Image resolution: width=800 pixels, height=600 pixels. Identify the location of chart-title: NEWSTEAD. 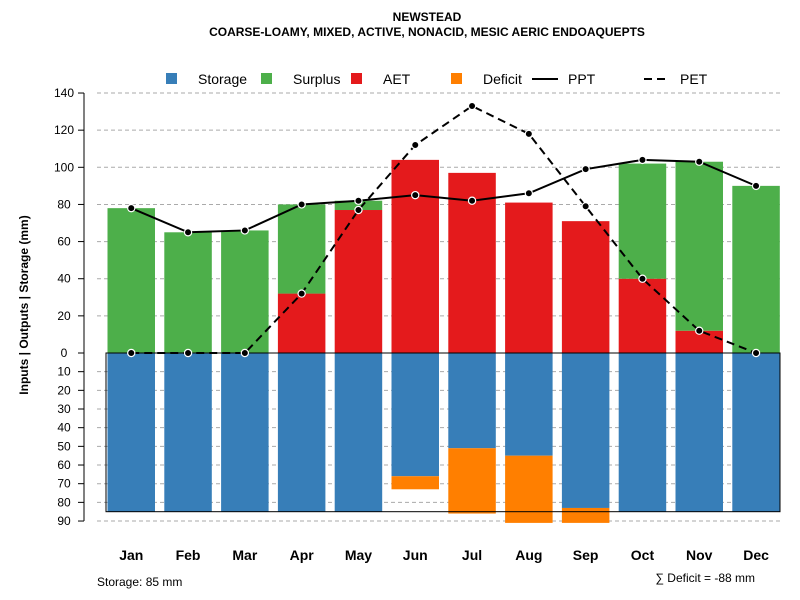
(427, 17).